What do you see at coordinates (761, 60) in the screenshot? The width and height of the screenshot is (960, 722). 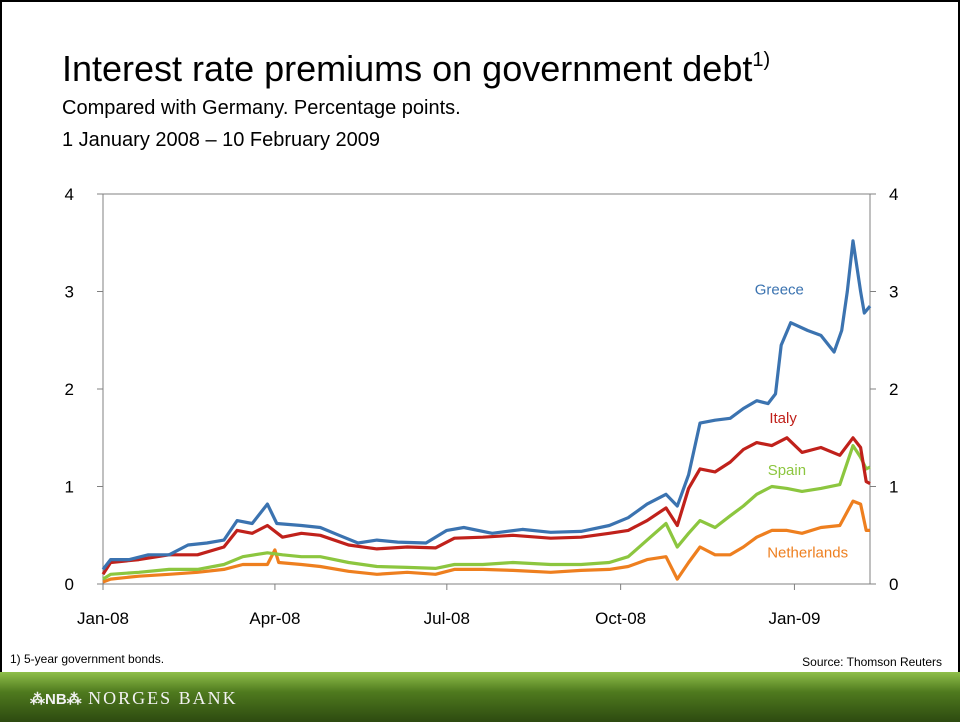 I see `title-footnote-marker: 1)` at bounding box center [761, 60].